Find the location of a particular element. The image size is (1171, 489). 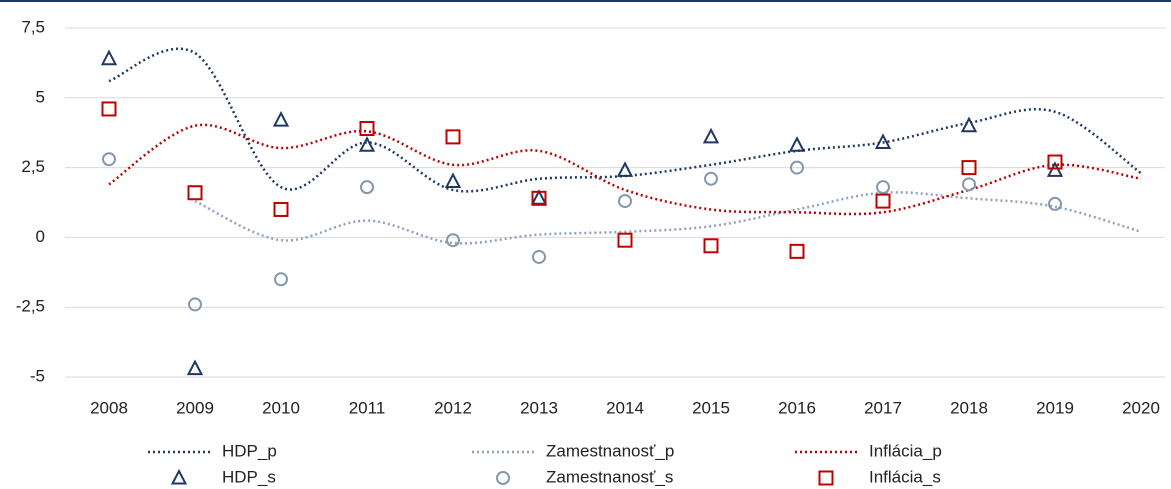

x-tick-label: 2020 is located at coordinates (1141, 407).